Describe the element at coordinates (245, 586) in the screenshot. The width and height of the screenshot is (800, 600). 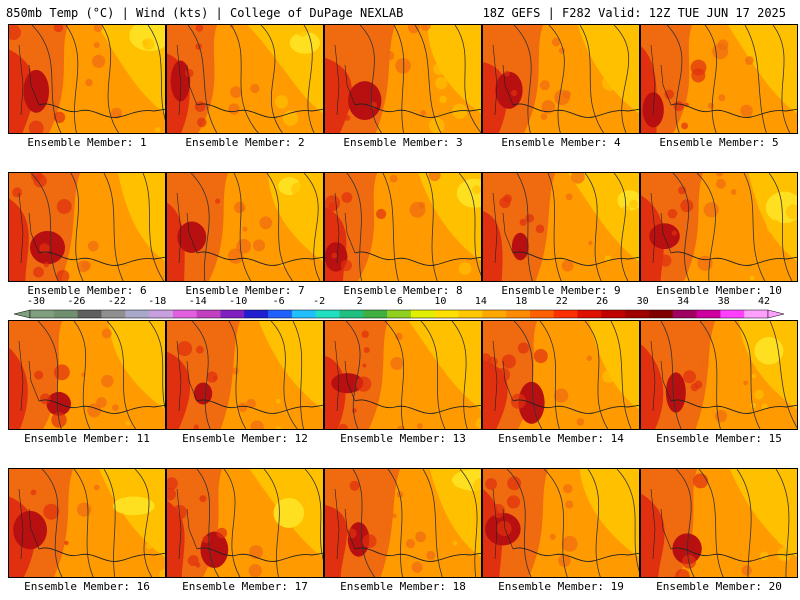
I see `ensemble-member-label: Ensemble Member: 17` at that location.